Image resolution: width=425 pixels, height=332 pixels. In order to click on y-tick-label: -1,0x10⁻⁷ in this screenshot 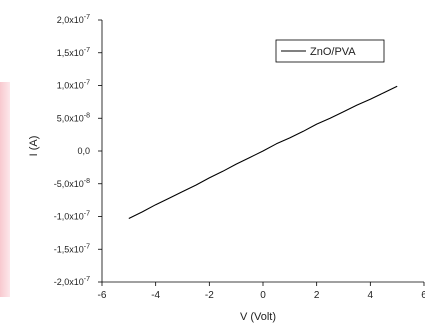, I will do `click(72, 216)`.